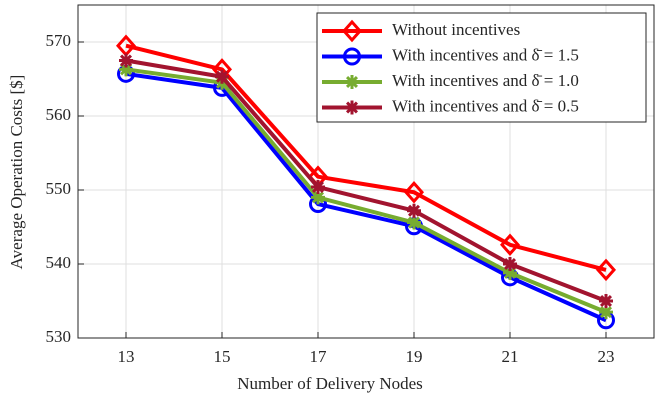 Image resolution: width=655 pixels, height=401 pixels. What do you see at coordinates (414, 356) in the screenshot?
I see `x-tick-label: 19` at bounding box center [414, 356].